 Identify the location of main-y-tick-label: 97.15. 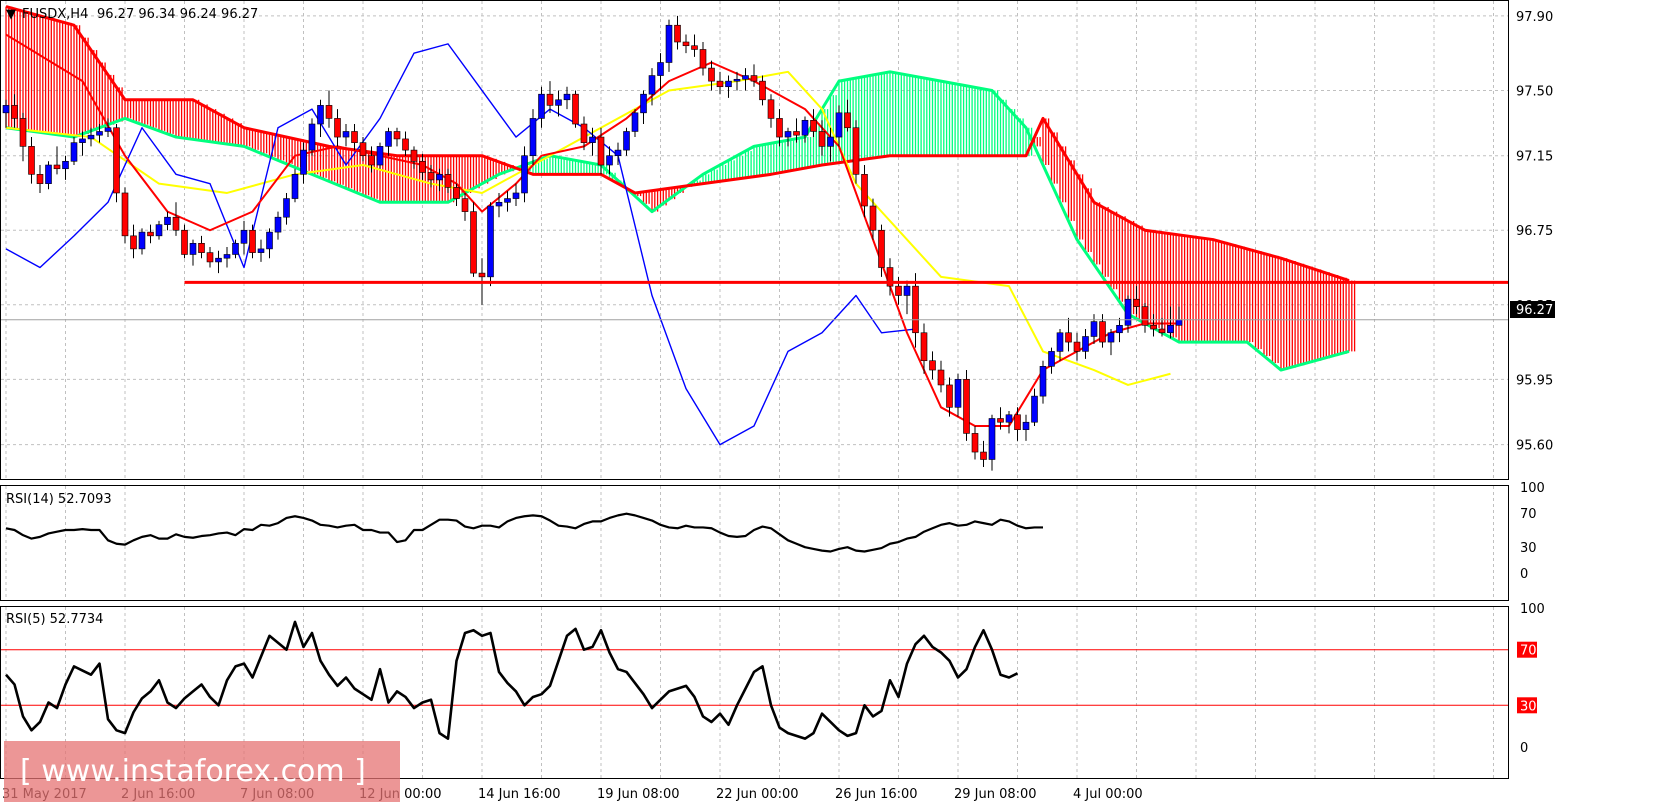
(1534, 157).